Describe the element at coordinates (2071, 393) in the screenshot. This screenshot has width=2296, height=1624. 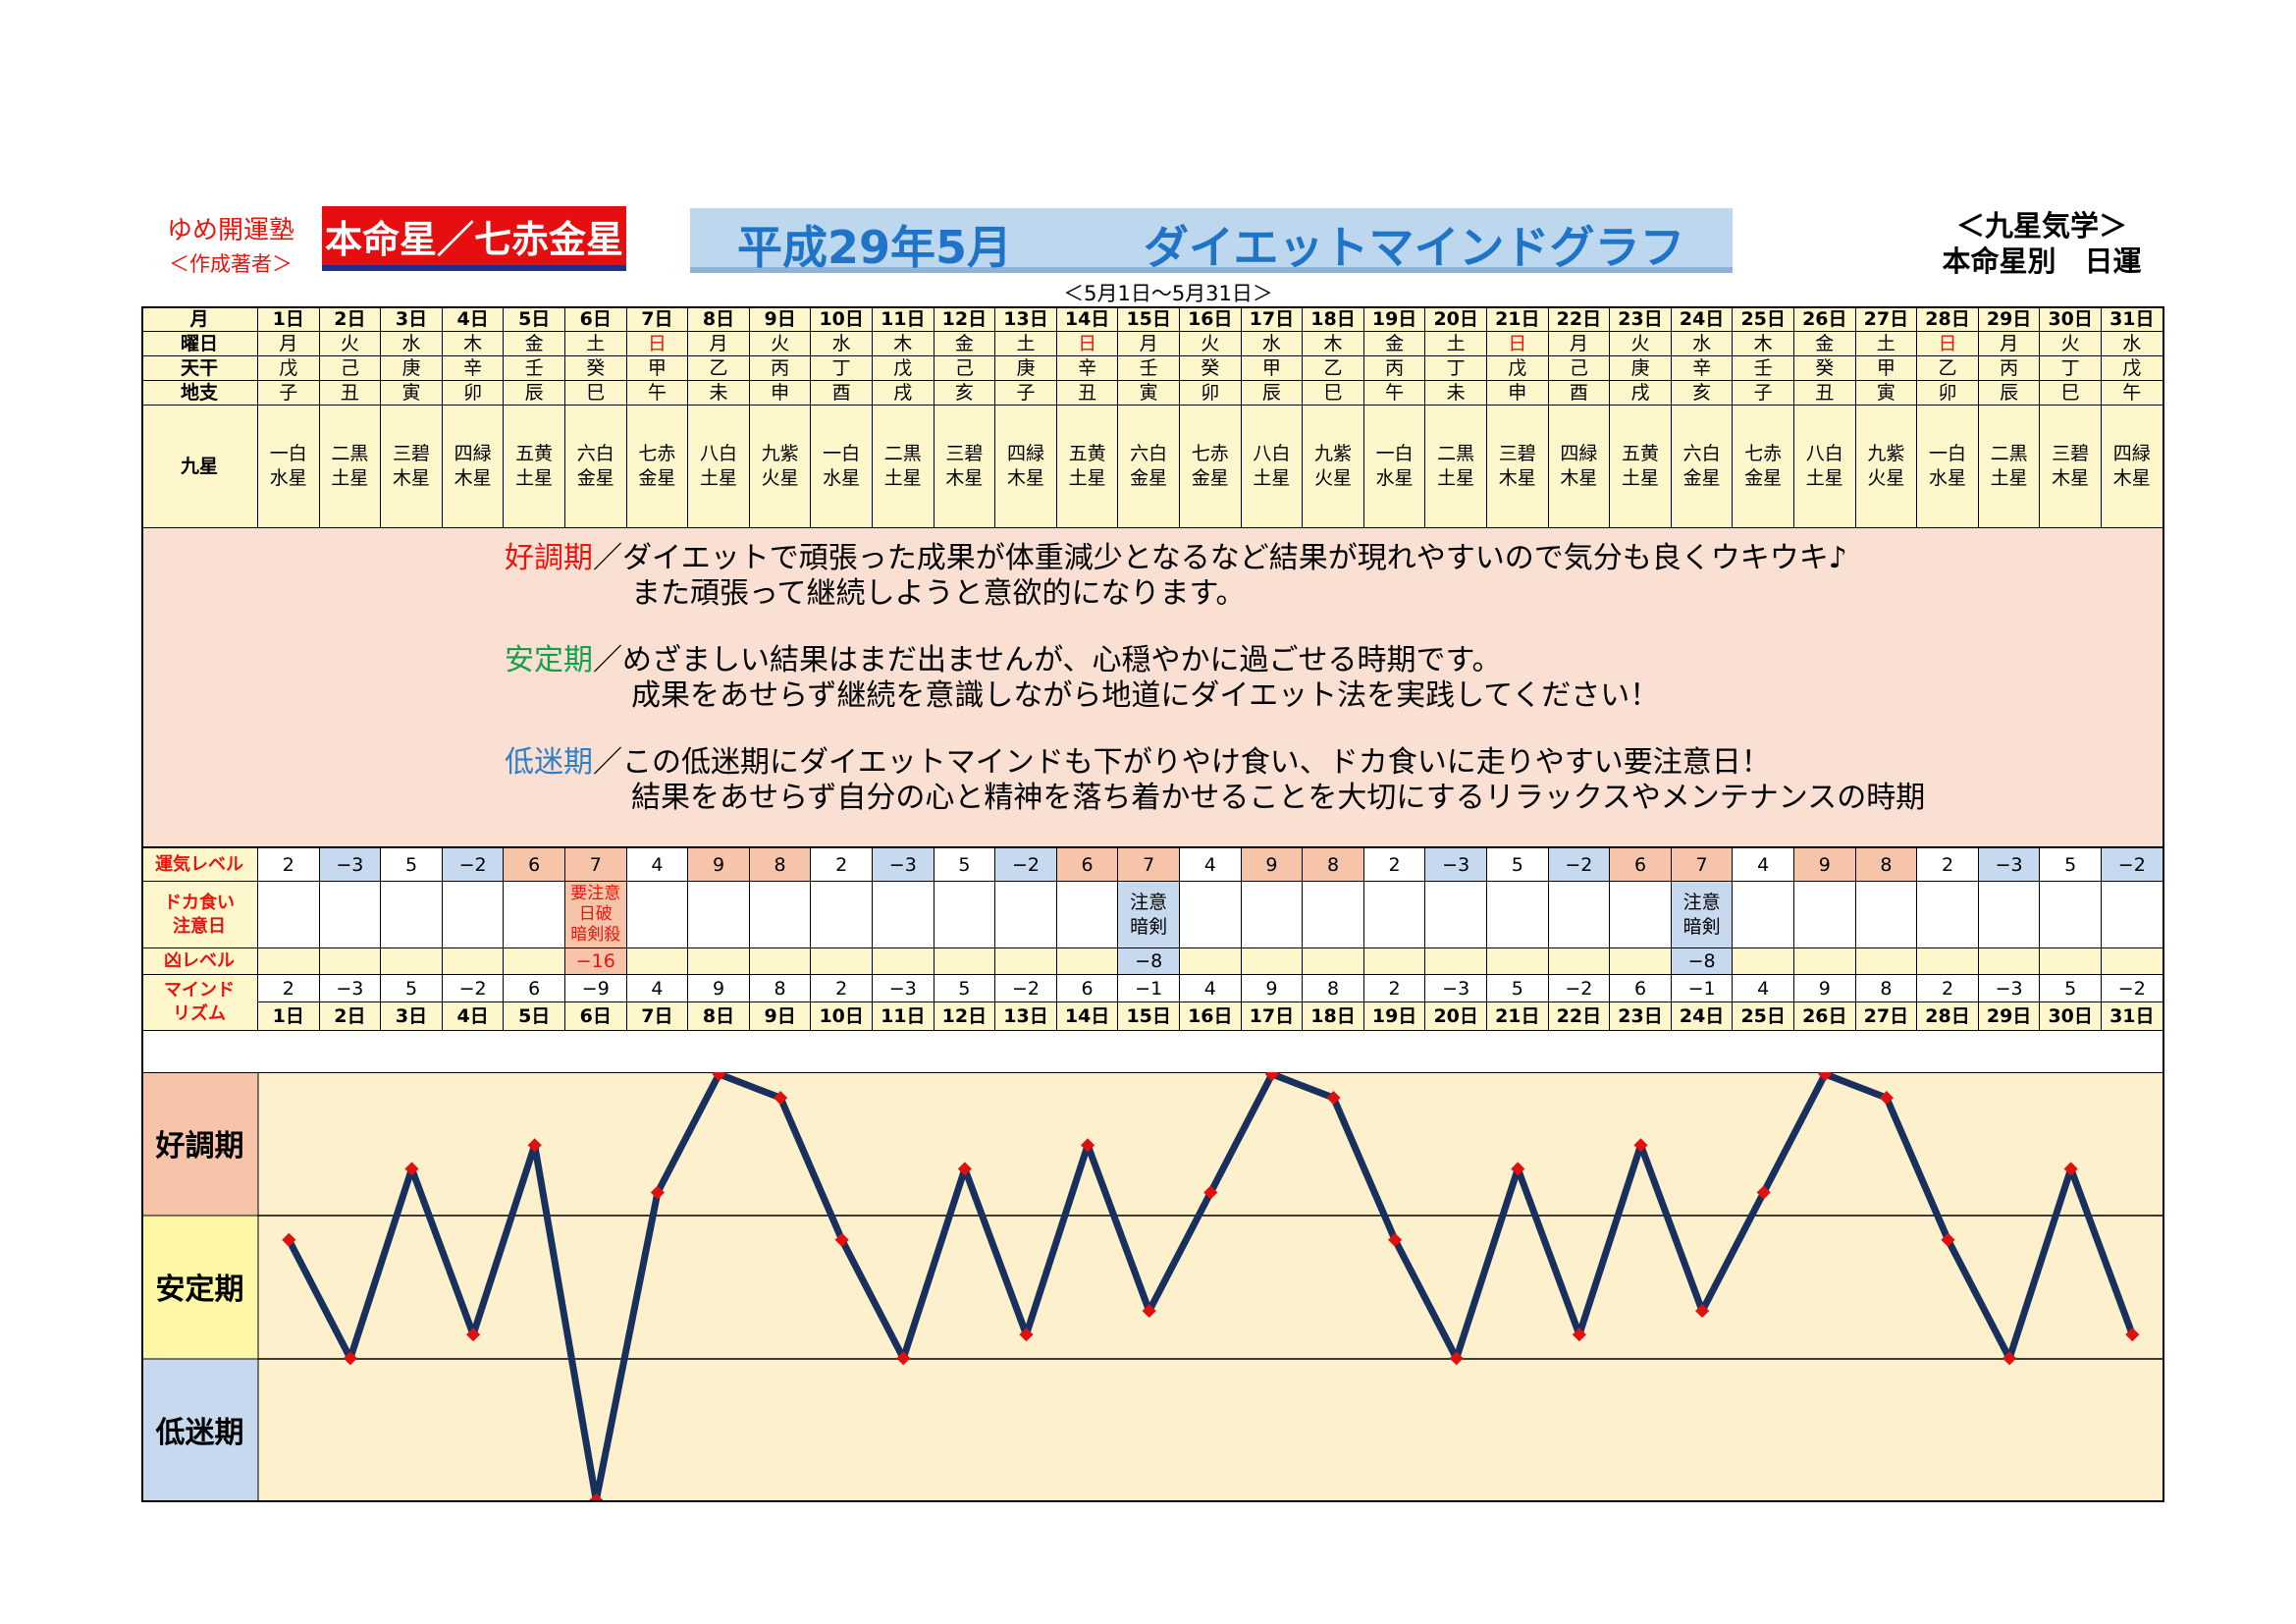
I see `chishi-cell: 巳` at that location.